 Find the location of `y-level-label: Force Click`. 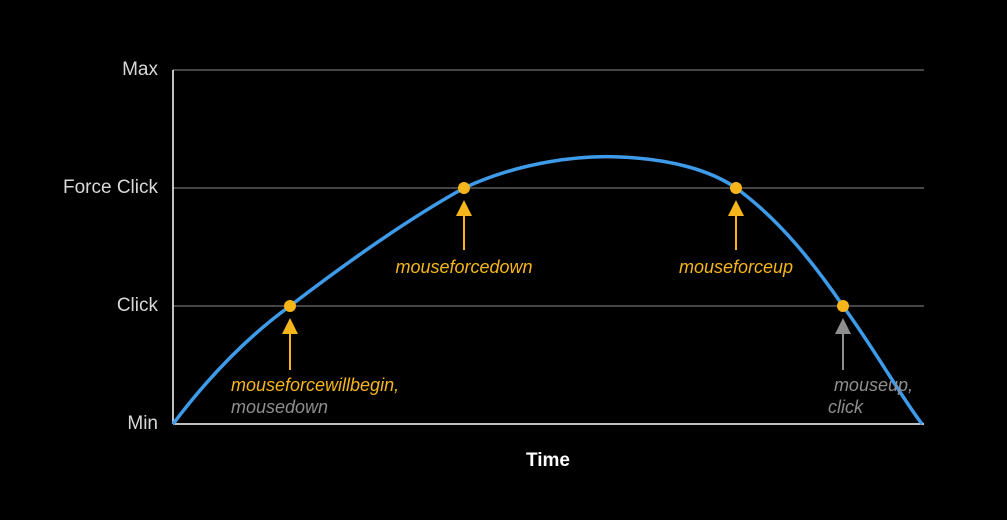

y-level-label: Force Click is located at coordinates (111, 187).